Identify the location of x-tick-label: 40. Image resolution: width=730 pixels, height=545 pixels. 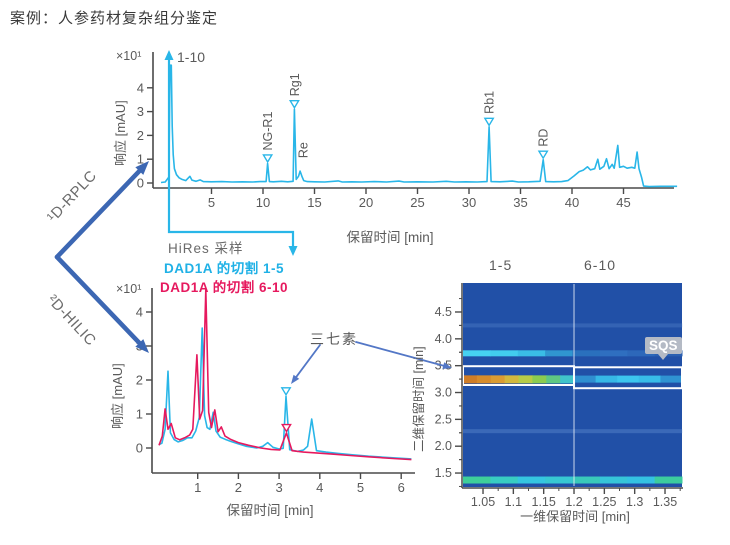
(572, 202).